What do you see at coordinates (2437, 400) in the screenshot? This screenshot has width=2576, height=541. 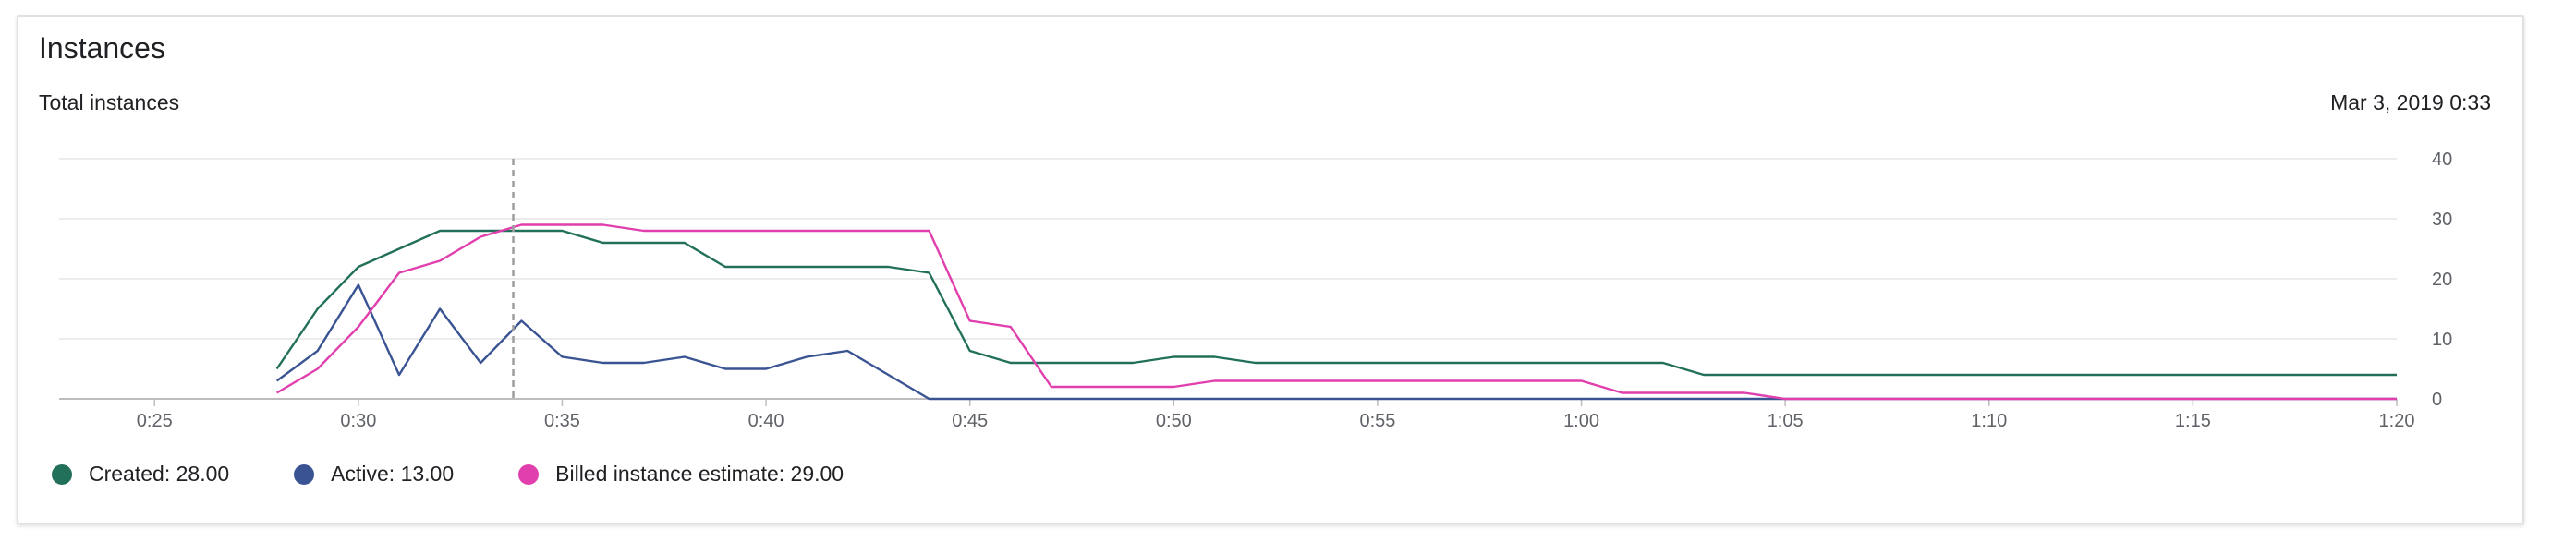 I see `y-tick-label: 0` at bounding box center [2437, 400].